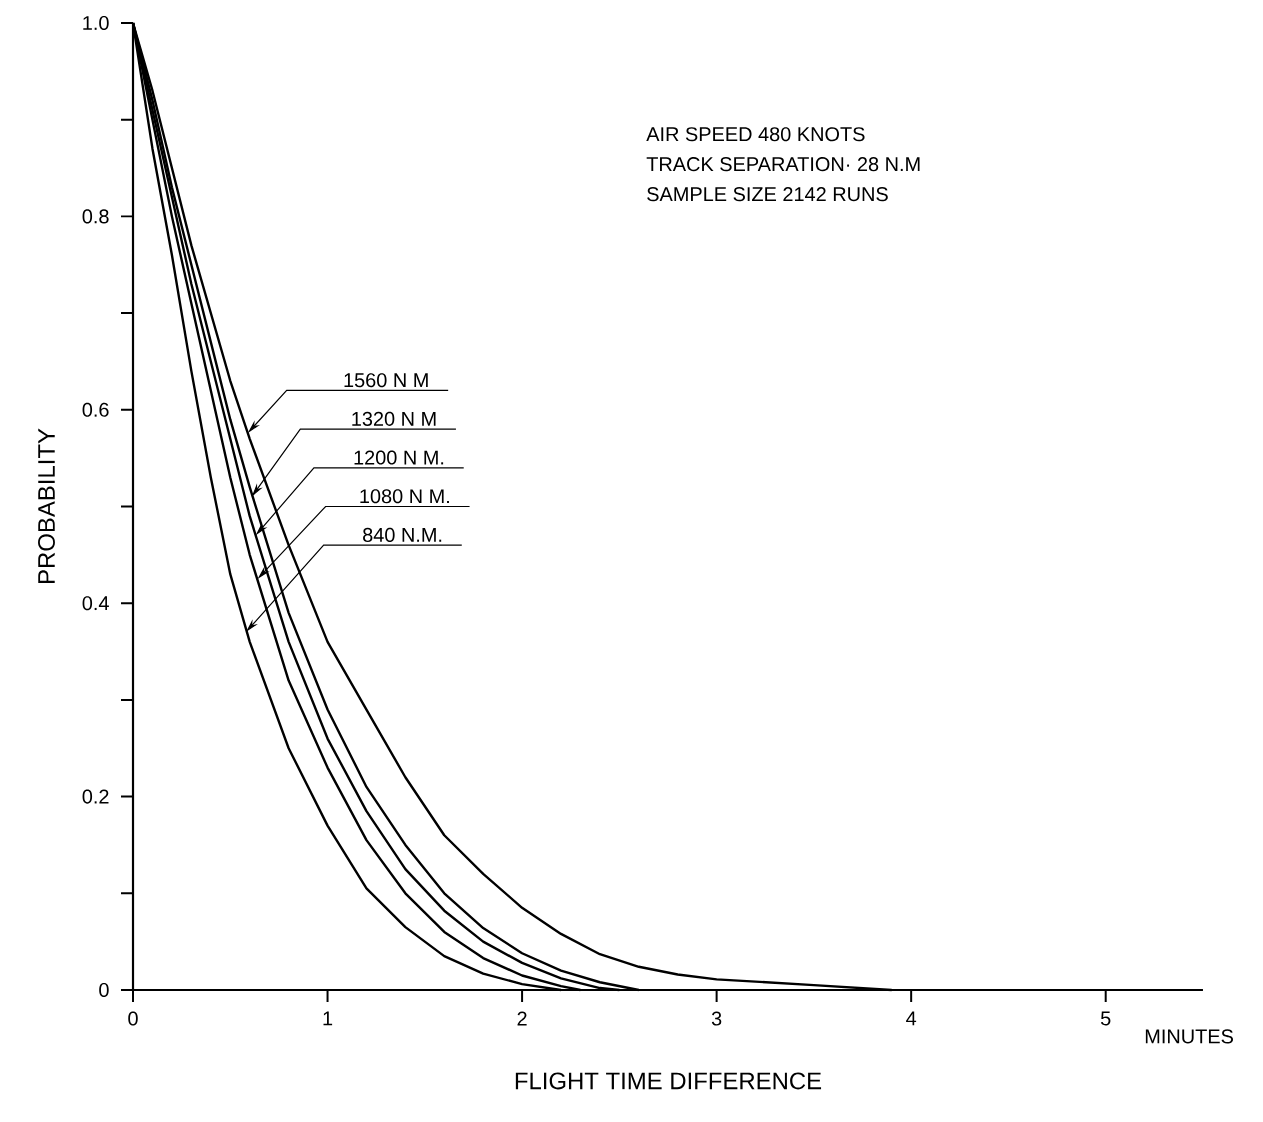 Image resolution: width=1263 pixels, height=1122 pixels. What do you see at coordinates (767, 194) in the screenshot?
I see `annotation: SAMPLE SIZE 2142 RUNS` at bounding box center [767, 194].